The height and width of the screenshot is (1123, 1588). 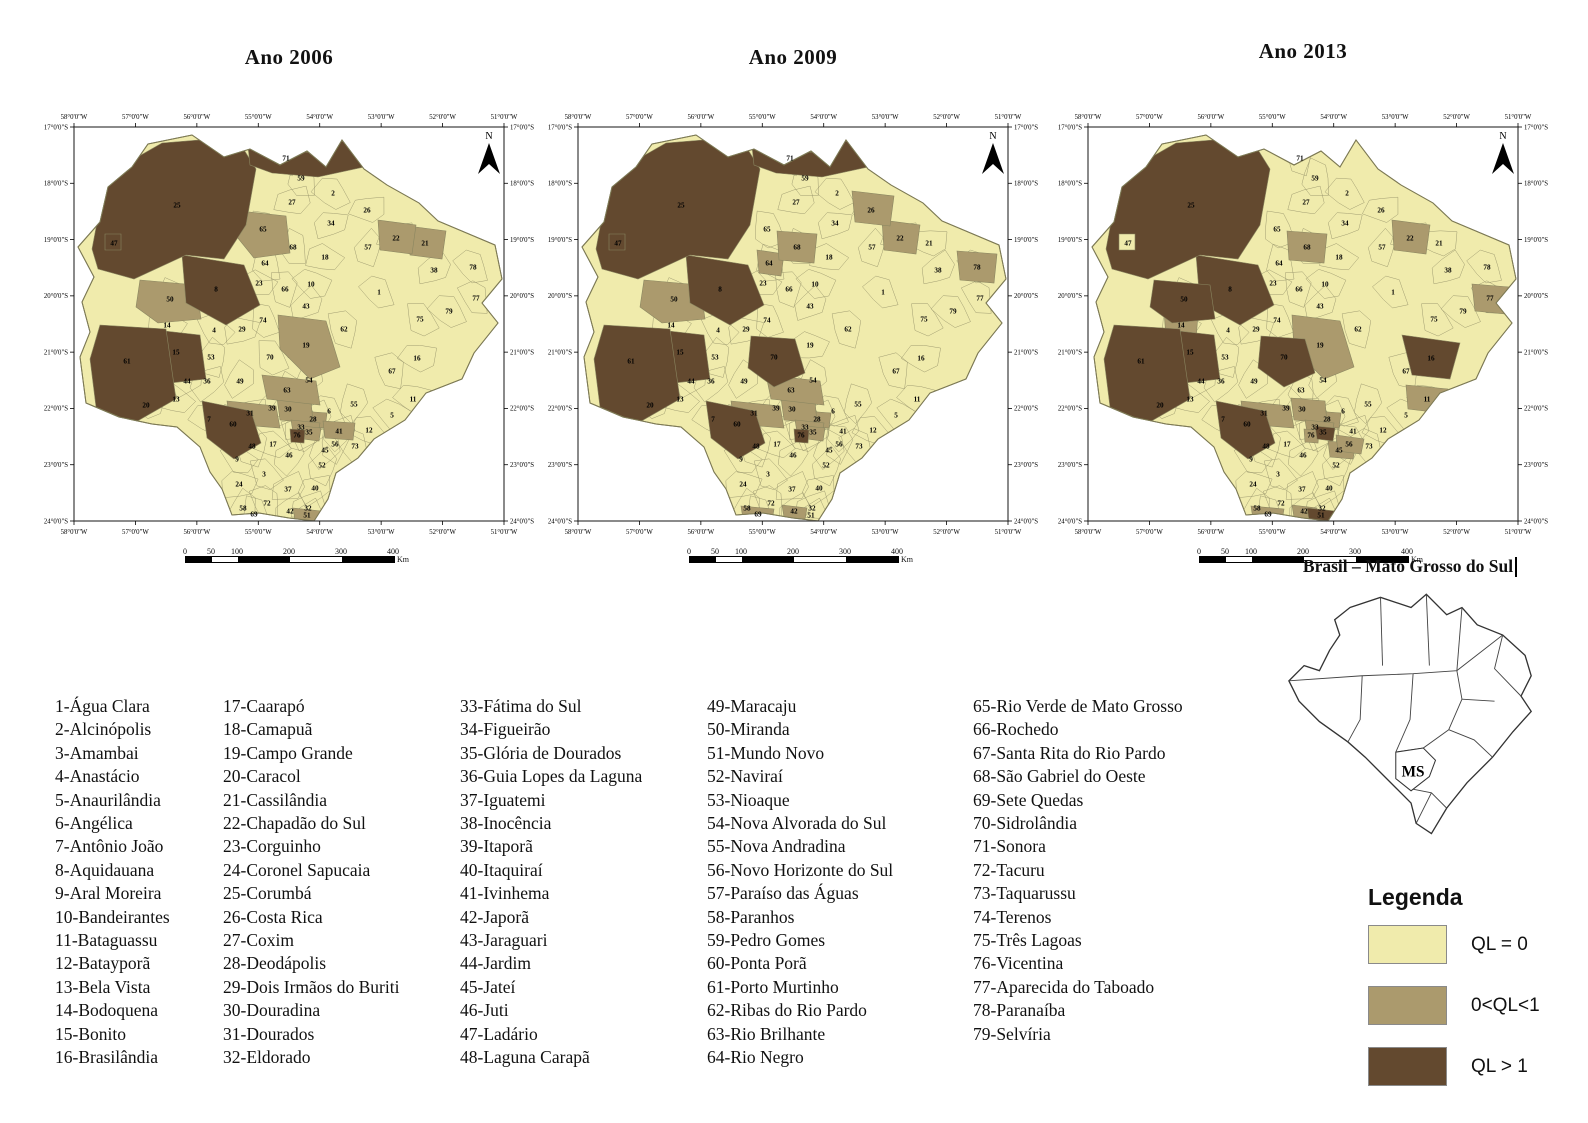 What do you see at coordinates (322, 466) in the screenshot?
I see `svg-text: 52` at bounding box center [322, 466].